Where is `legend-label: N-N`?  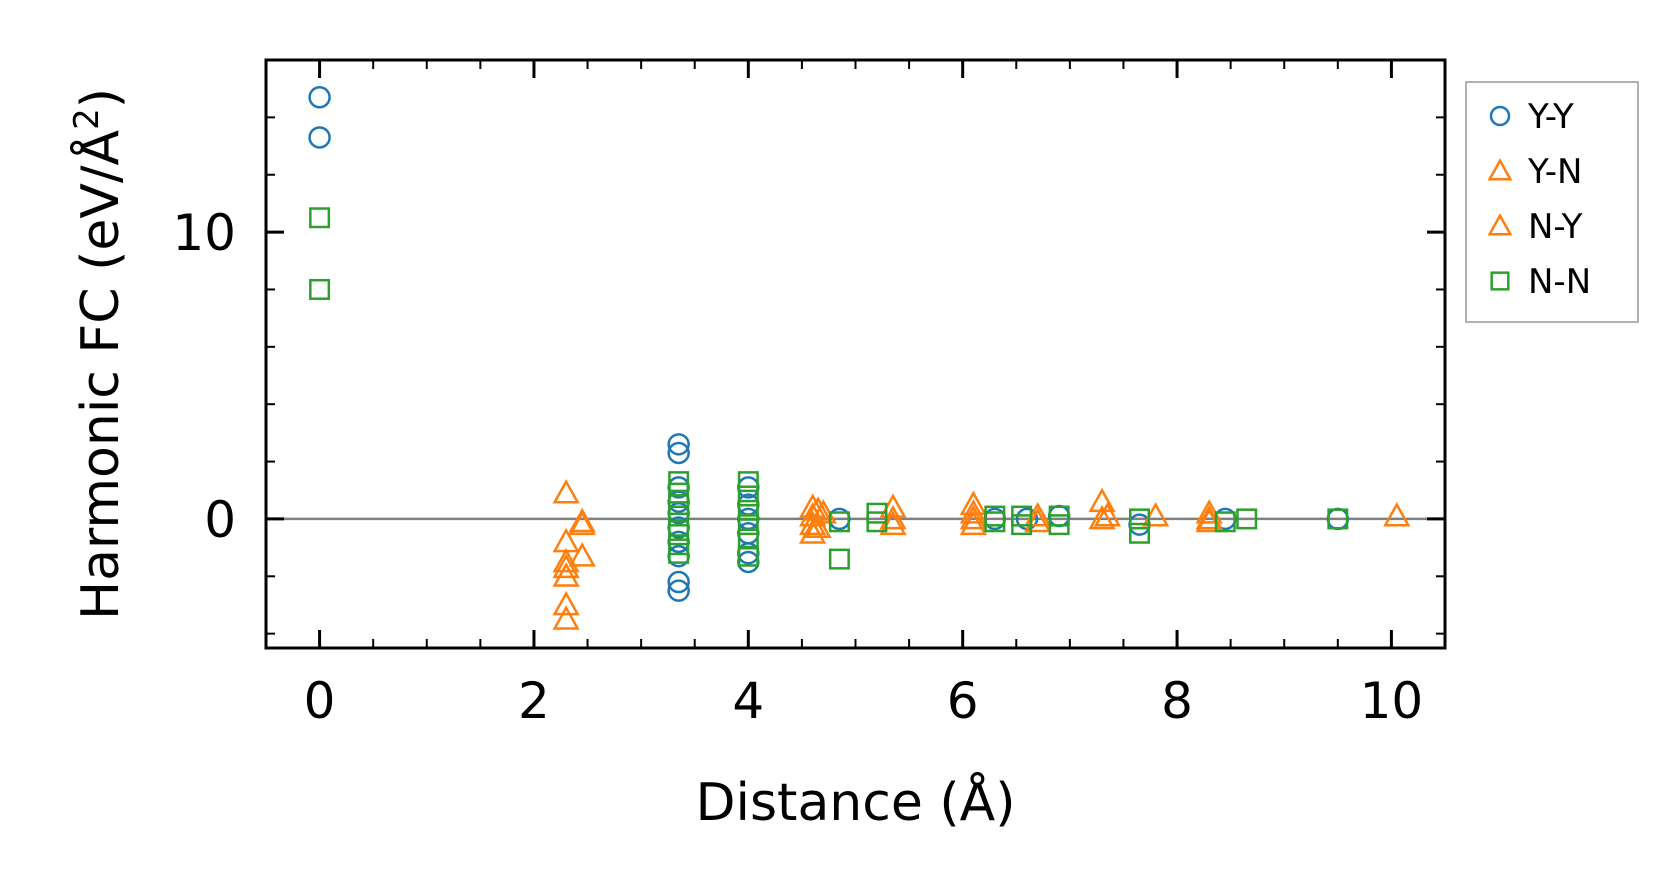
legend-label: N-N is located at coordinates (1559, 282).